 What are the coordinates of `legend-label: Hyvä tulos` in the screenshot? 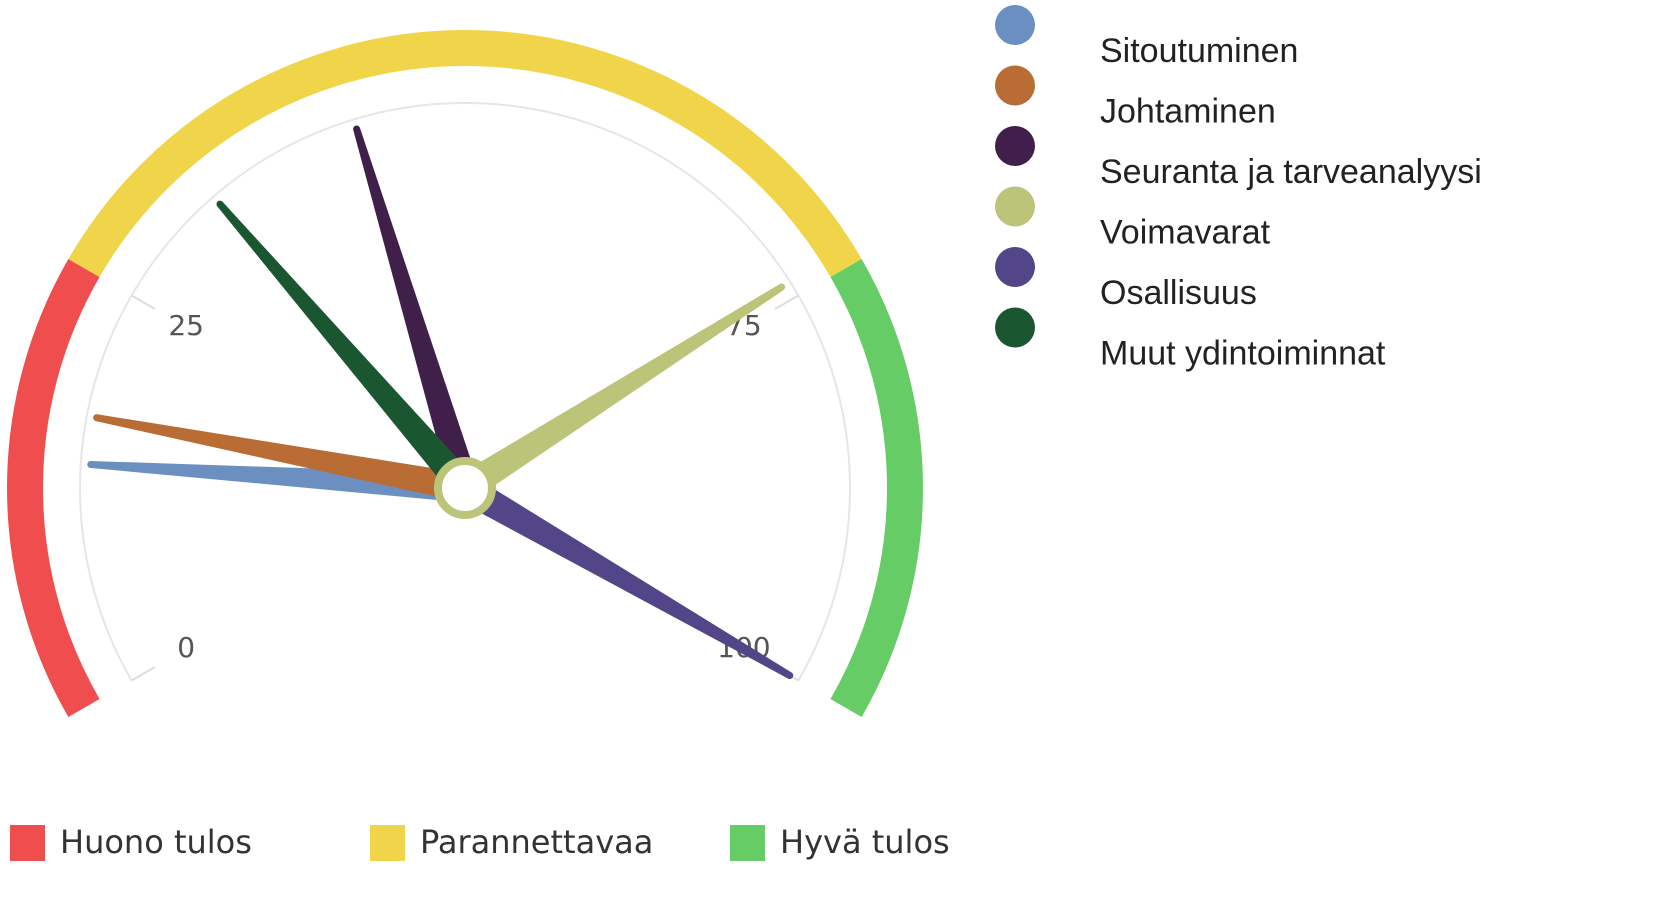 It's located at (865, 842).